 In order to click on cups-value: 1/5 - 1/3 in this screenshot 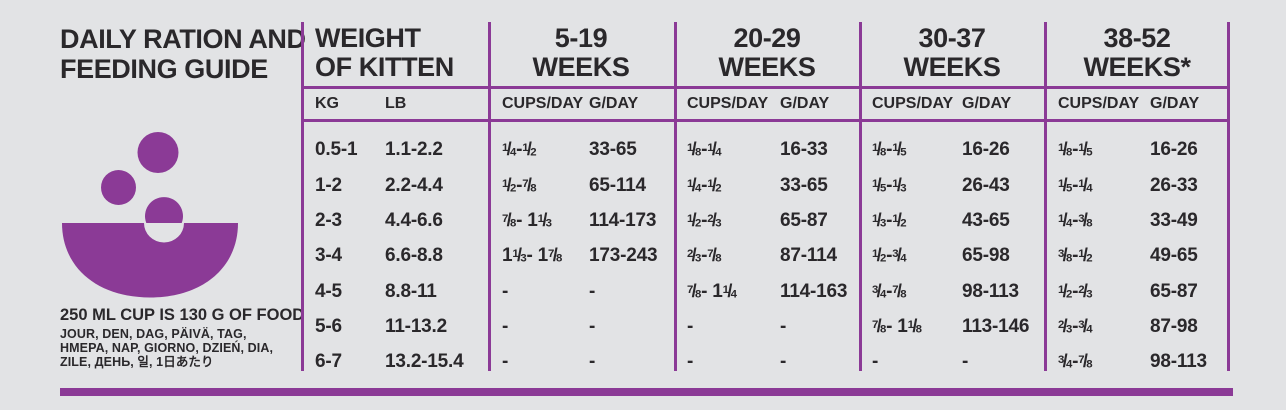, I will do `click(889, 185)`.